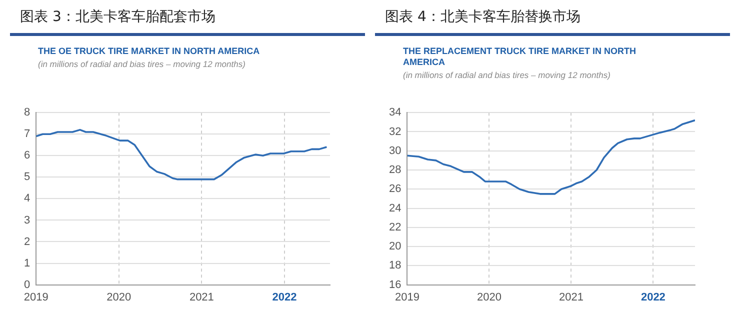  Describe the element at coordinates (395, 246) in the screenshot. I see `y-tick-label: 20` at that location.